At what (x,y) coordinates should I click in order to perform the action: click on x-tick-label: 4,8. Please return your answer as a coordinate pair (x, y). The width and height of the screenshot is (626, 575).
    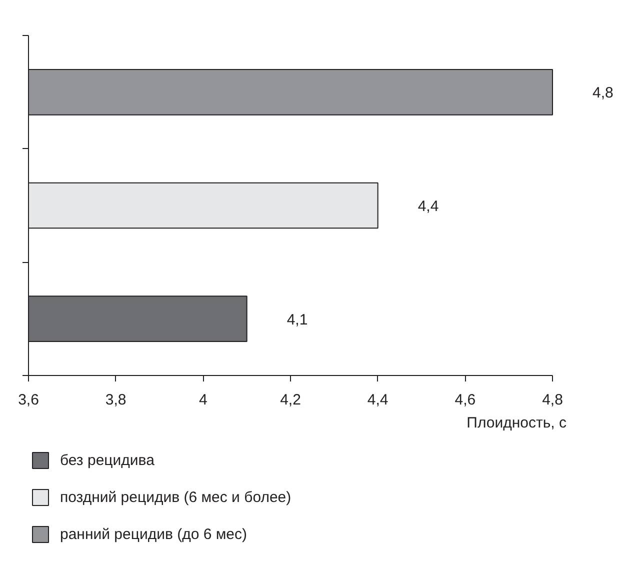
    Looking at the image, I should click on (552, 400).